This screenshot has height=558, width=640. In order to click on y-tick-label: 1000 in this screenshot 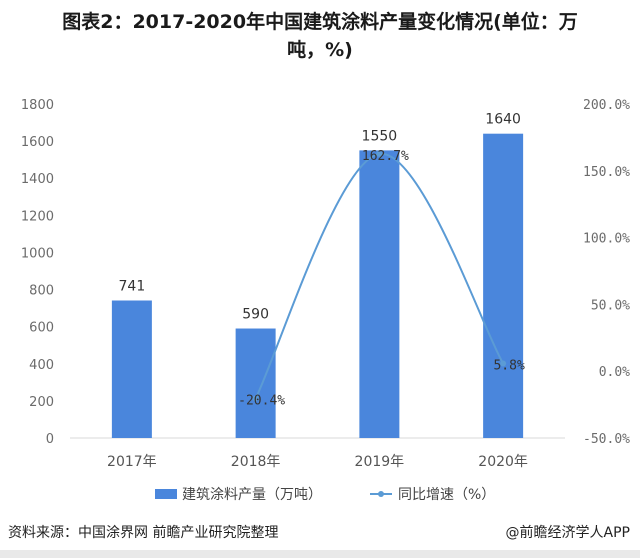, I will do `click(37, 253)`.